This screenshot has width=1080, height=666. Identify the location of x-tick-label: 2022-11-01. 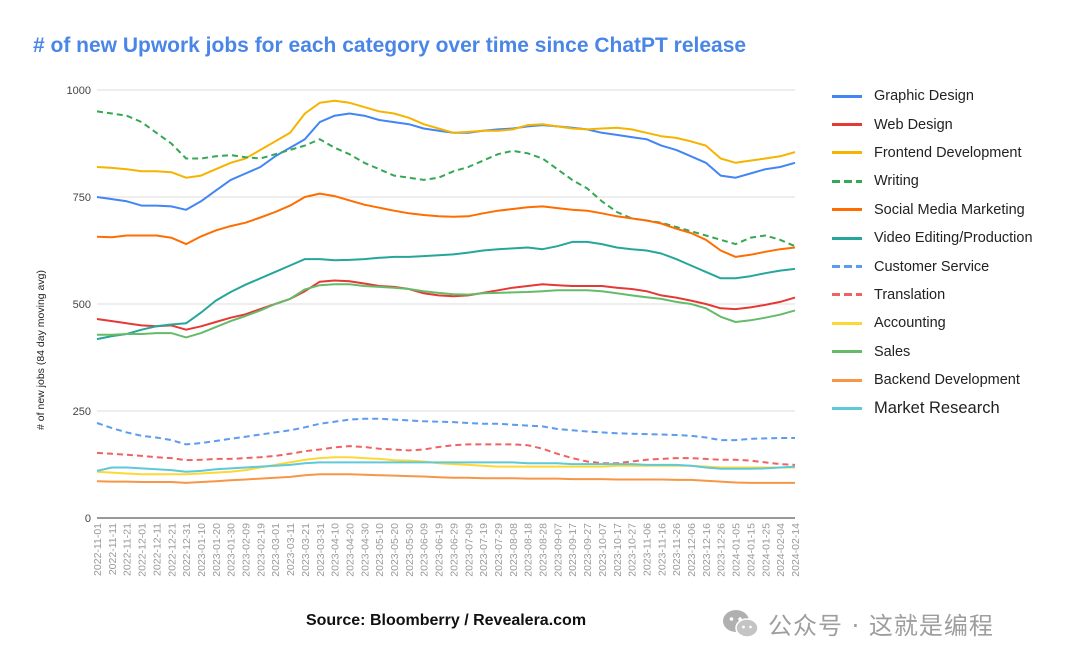
(98, 549).